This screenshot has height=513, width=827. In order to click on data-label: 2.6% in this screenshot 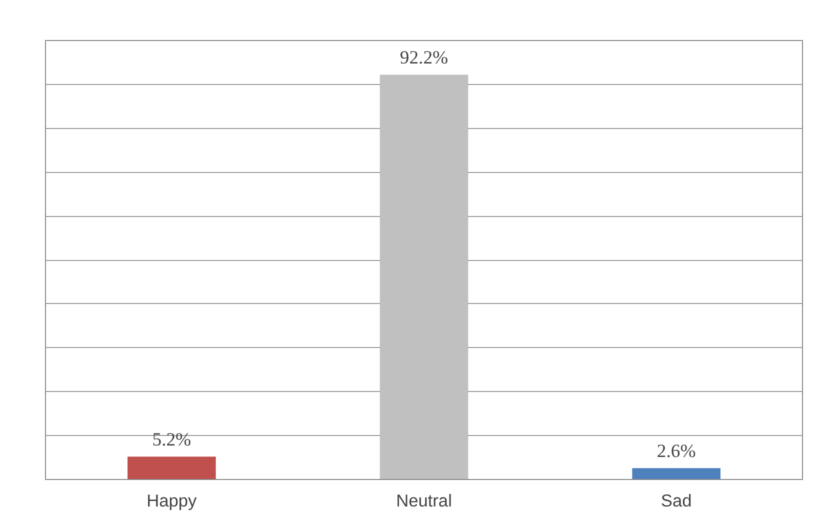, I will do `click(676, 451)`.